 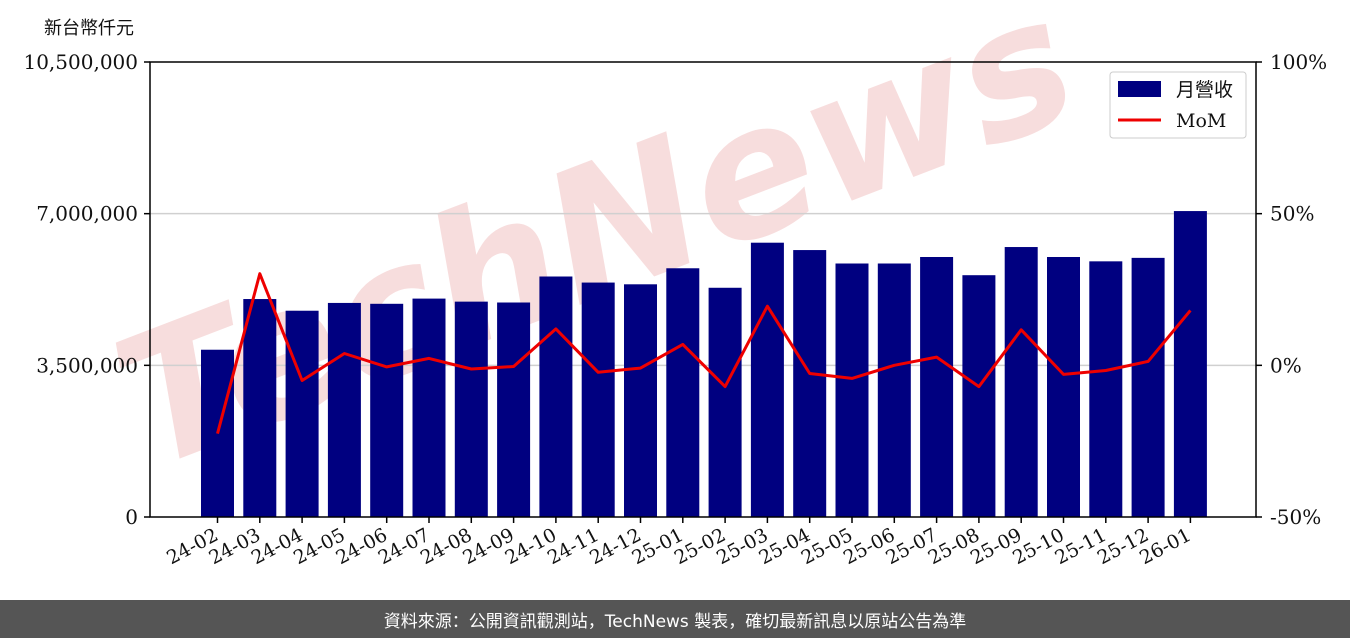 I want to click on left-tick-label: 0, so click(x=131, y=517).